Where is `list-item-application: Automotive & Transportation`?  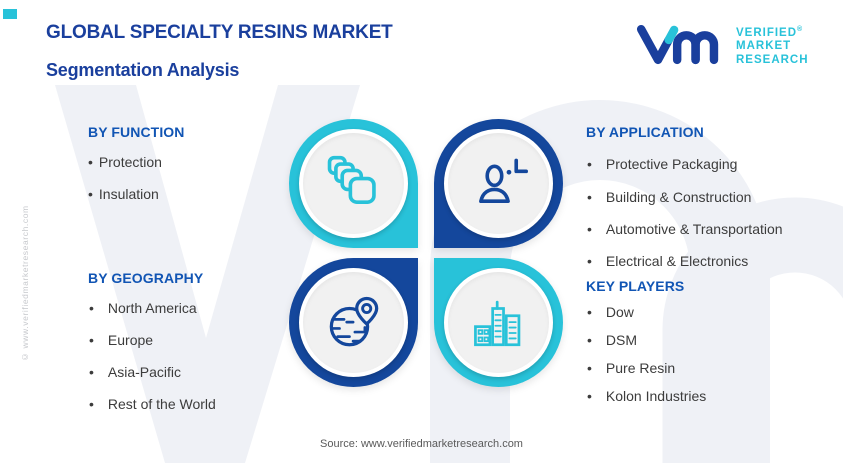 list-item-application: Automotive & Transportation is located at coordinates (685, 229).